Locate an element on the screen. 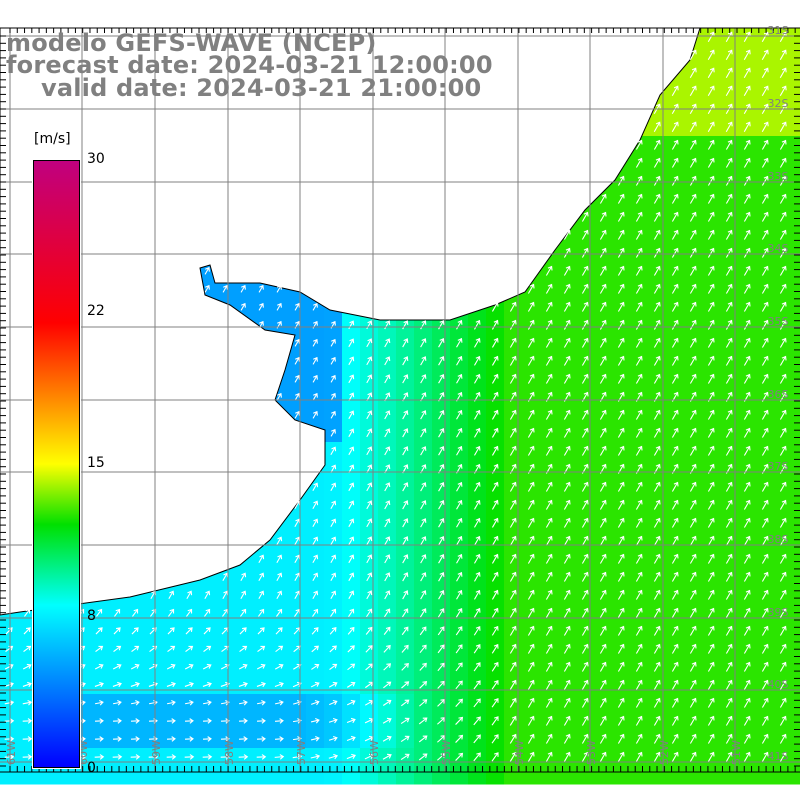  longitude-label: 54W is located at coordinates (519, 752).